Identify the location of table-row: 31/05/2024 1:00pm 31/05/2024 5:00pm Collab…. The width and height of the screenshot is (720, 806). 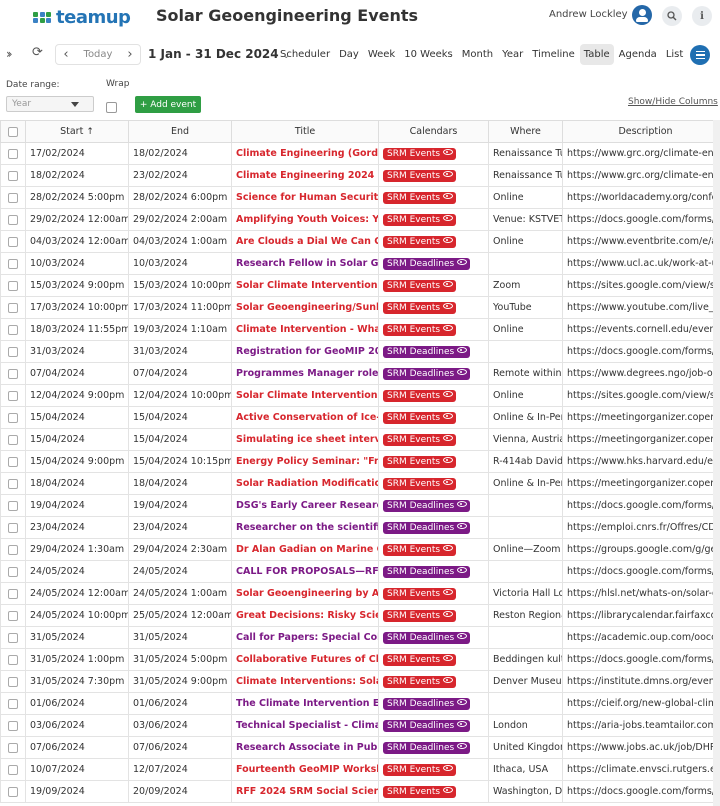
(360, 659).